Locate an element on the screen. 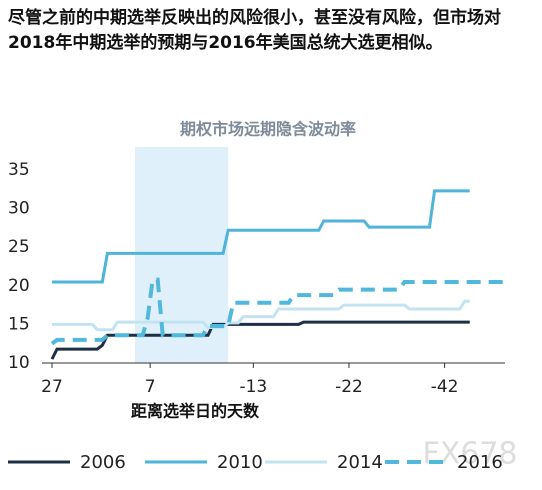 Image resolution: width=542 pixels, height=490 pixels. legend-label: 2006 is located at coordinates (103, 462).